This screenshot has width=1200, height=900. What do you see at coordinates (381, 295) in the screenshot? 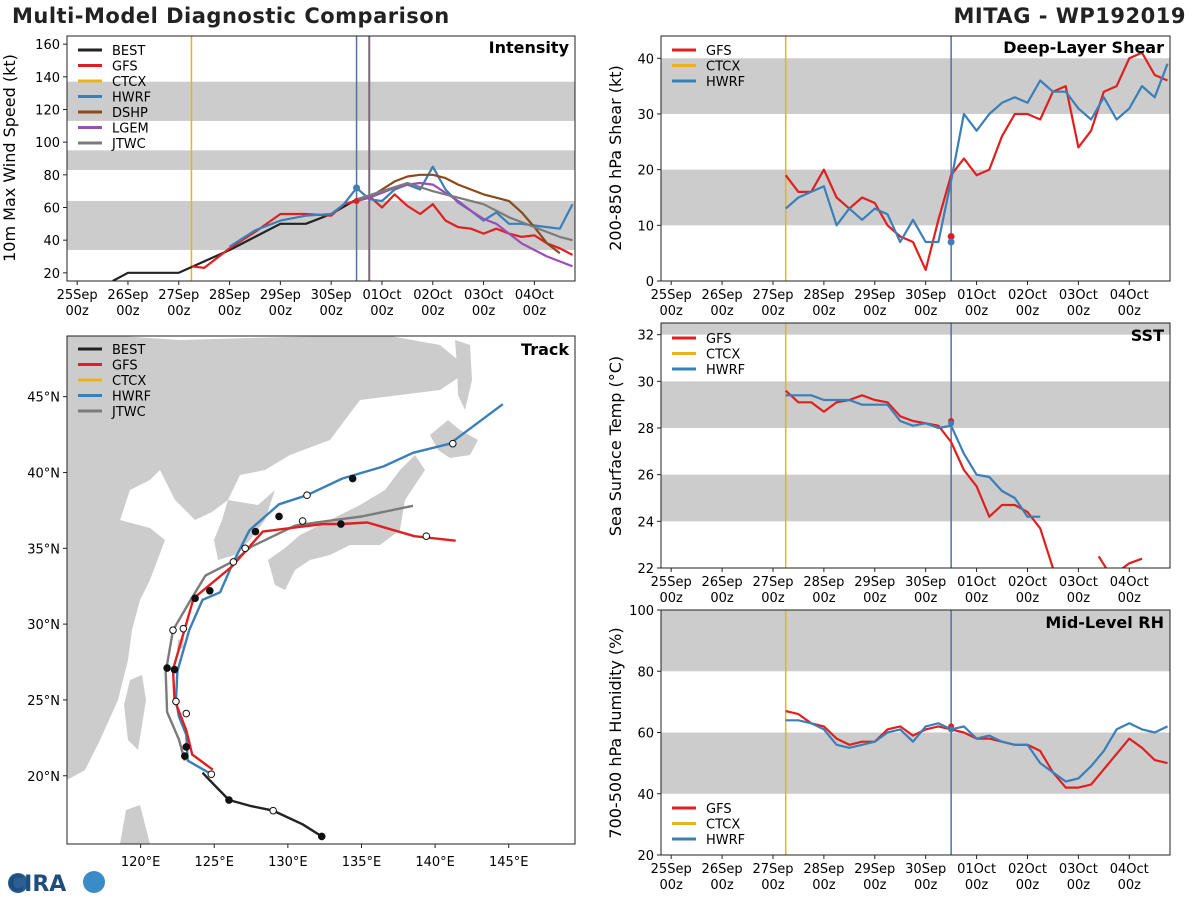
I see `intensity-xtick-label: 01Oct` at bounding box center [381, 295].